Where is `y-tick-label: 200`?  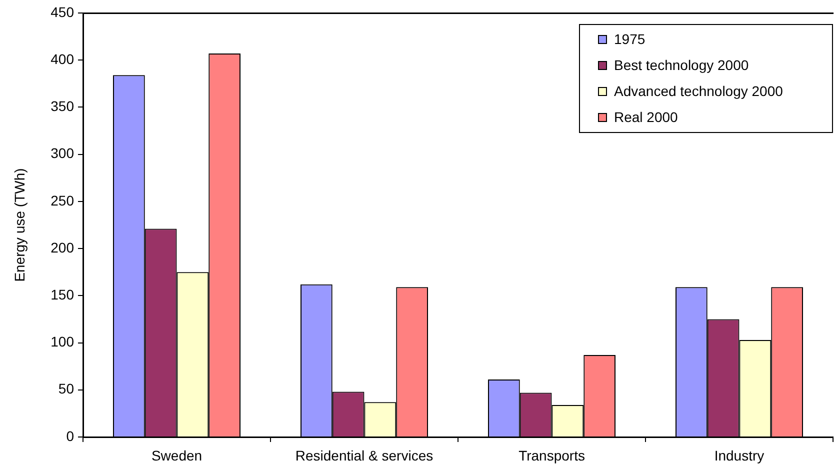 y-tick-label: 200 is located at coordinates (62, 247).